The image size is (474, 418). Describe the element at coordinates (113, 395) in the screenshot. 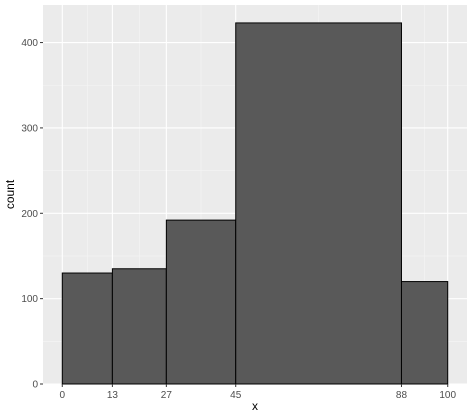

I see `x-tick-label: 13` at that location.